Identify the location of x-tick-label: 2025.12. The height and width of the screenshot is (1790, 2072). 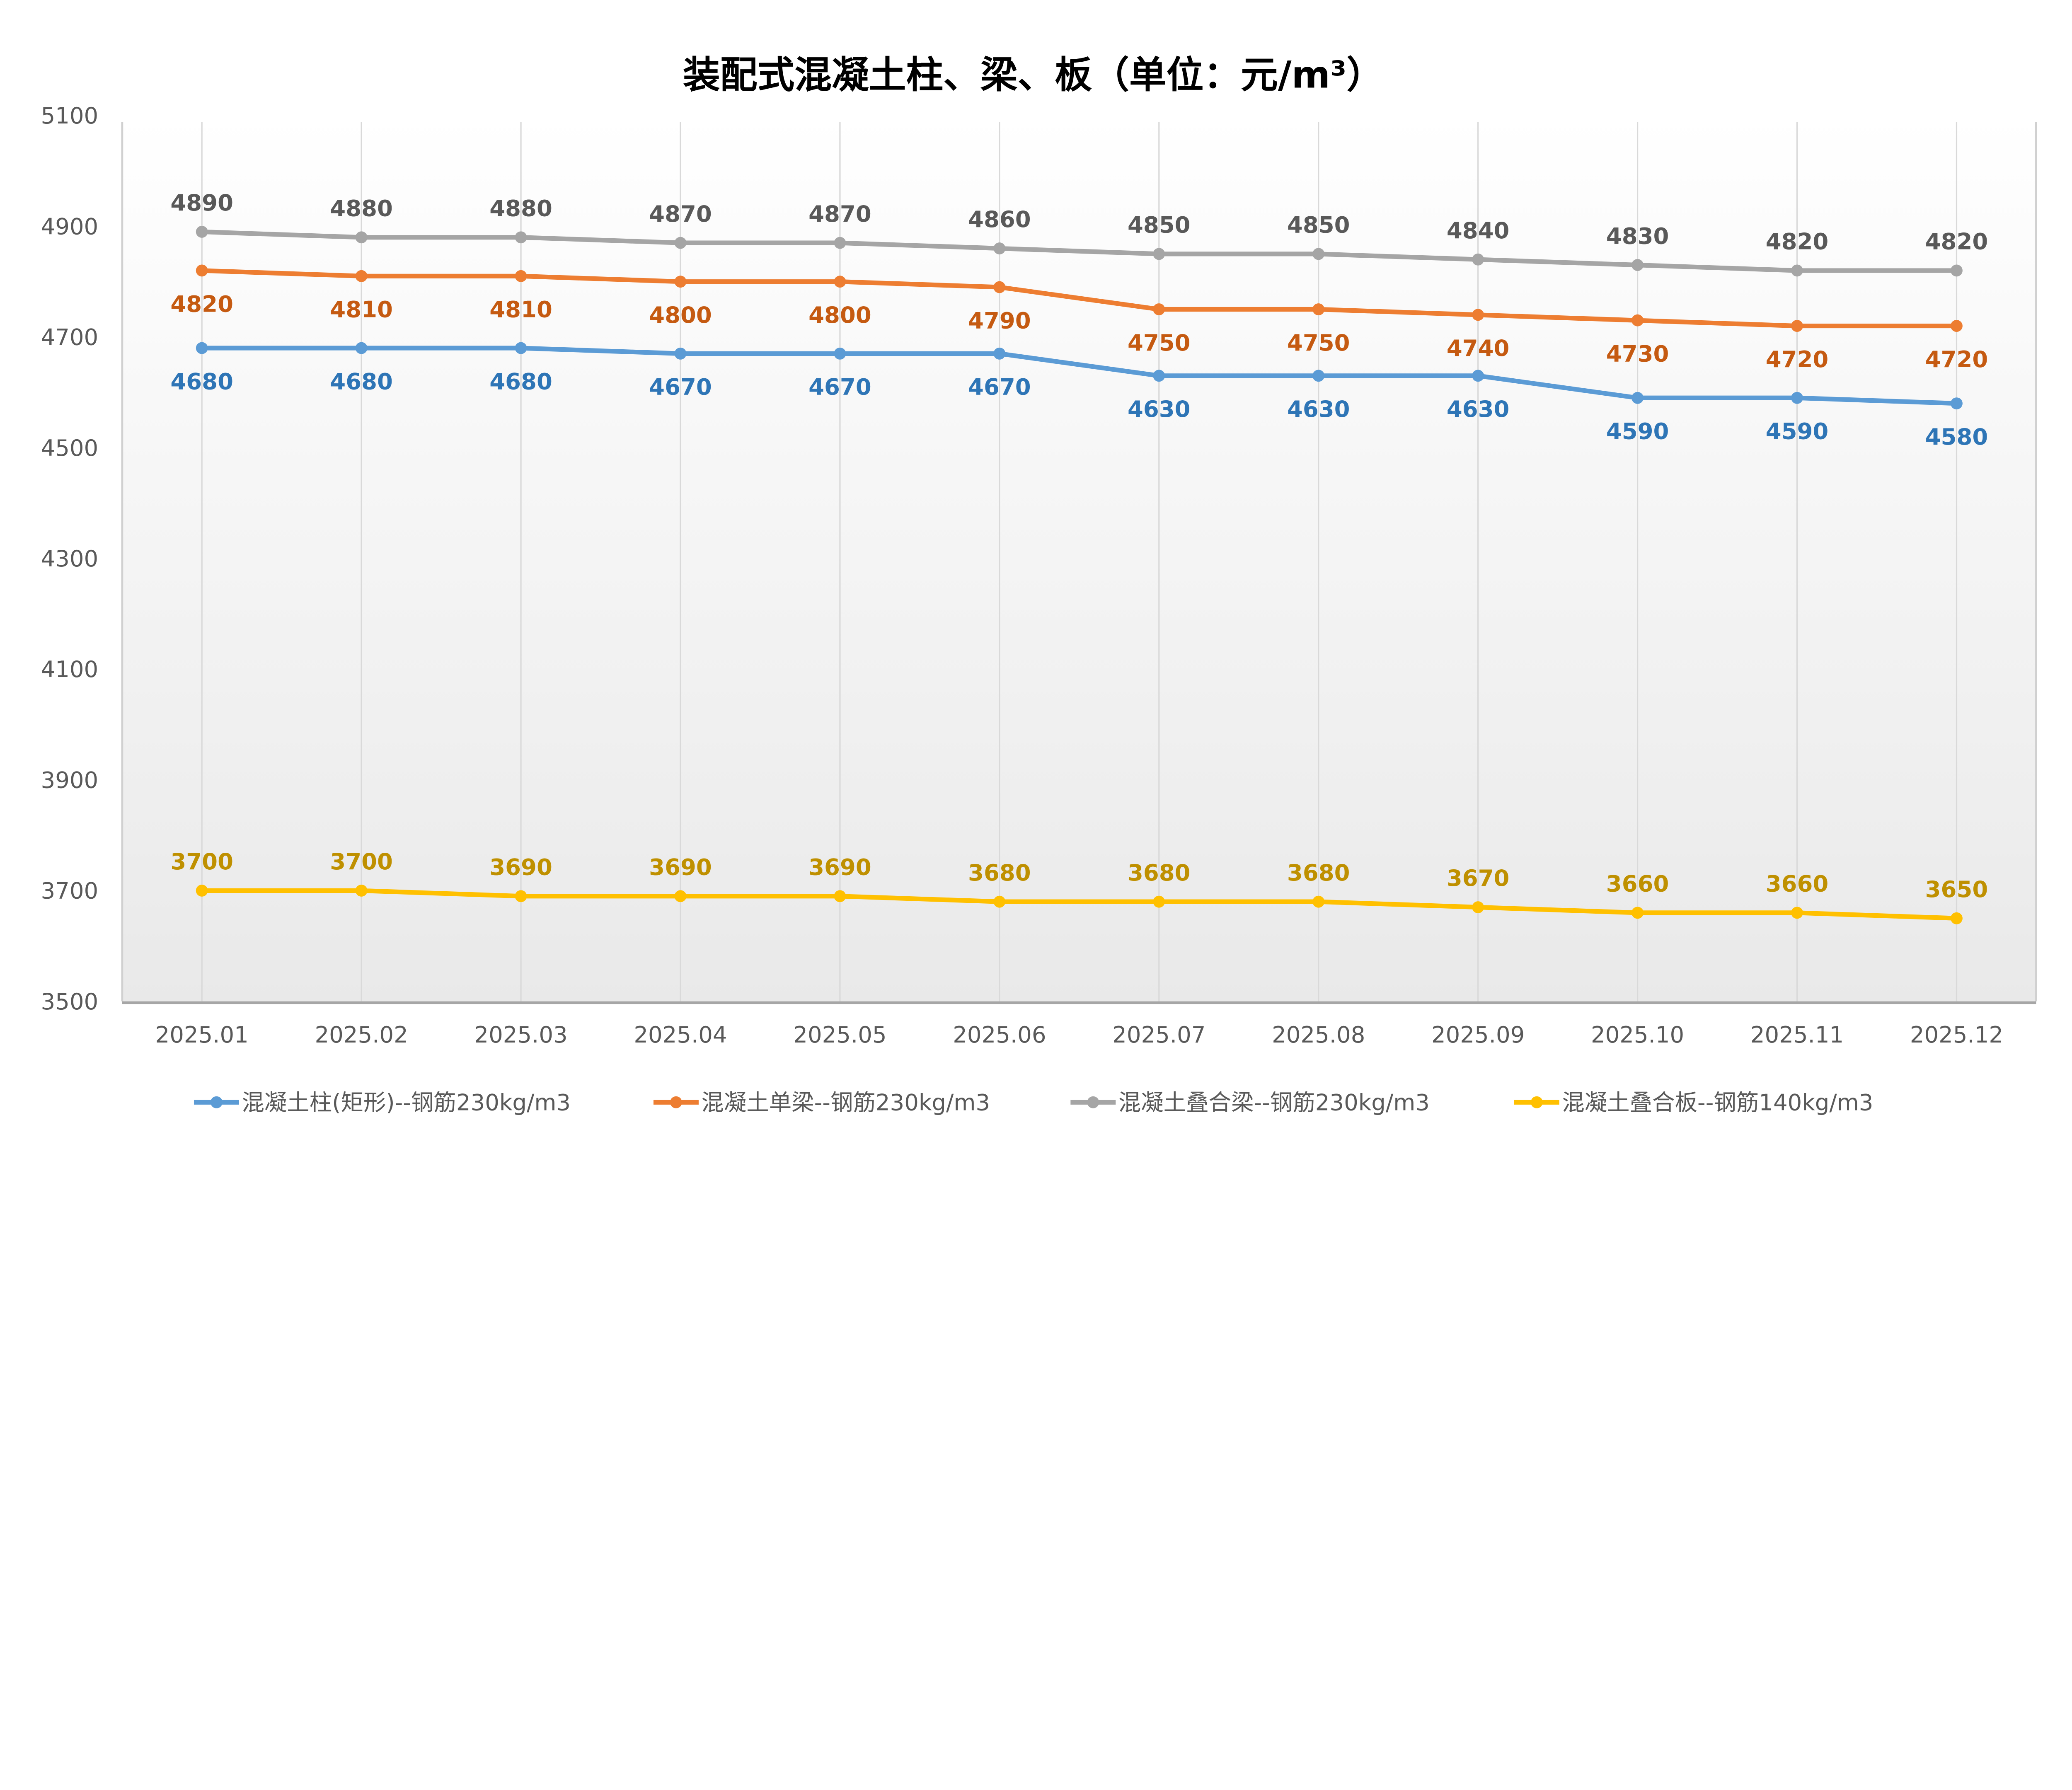
(1956, 1035).